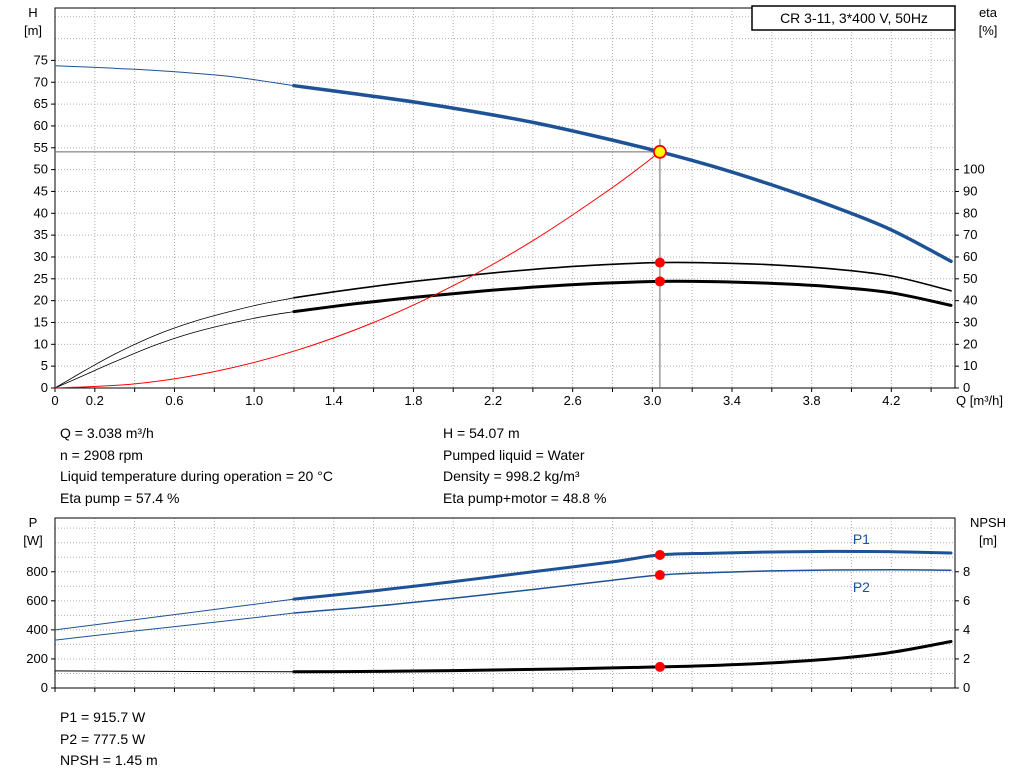 Image resolution: width=1024 pixels, height=781 pixels. I want to click on series-p1-curve, so click(622, 575).